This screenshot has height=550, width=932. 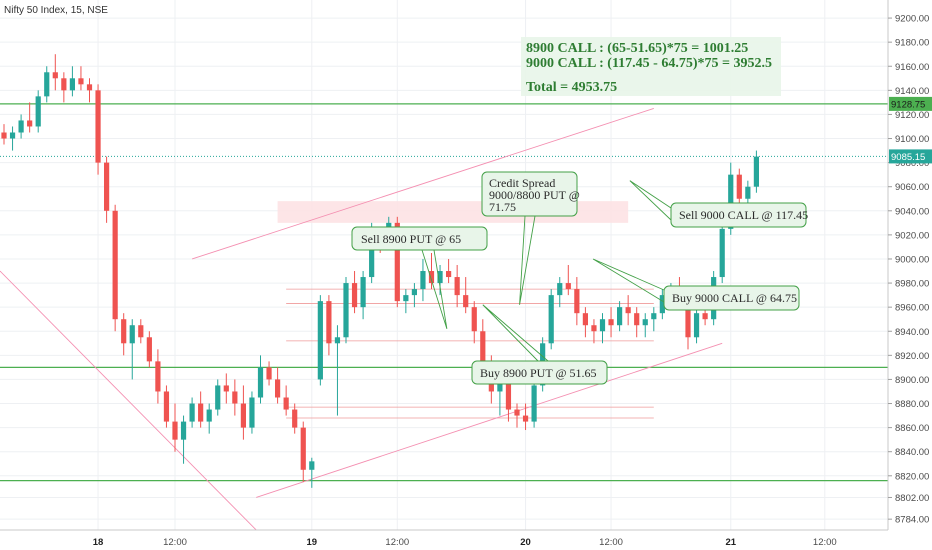 I want to click on y-tick-label: 8820.00, so click(x=912, y=476).